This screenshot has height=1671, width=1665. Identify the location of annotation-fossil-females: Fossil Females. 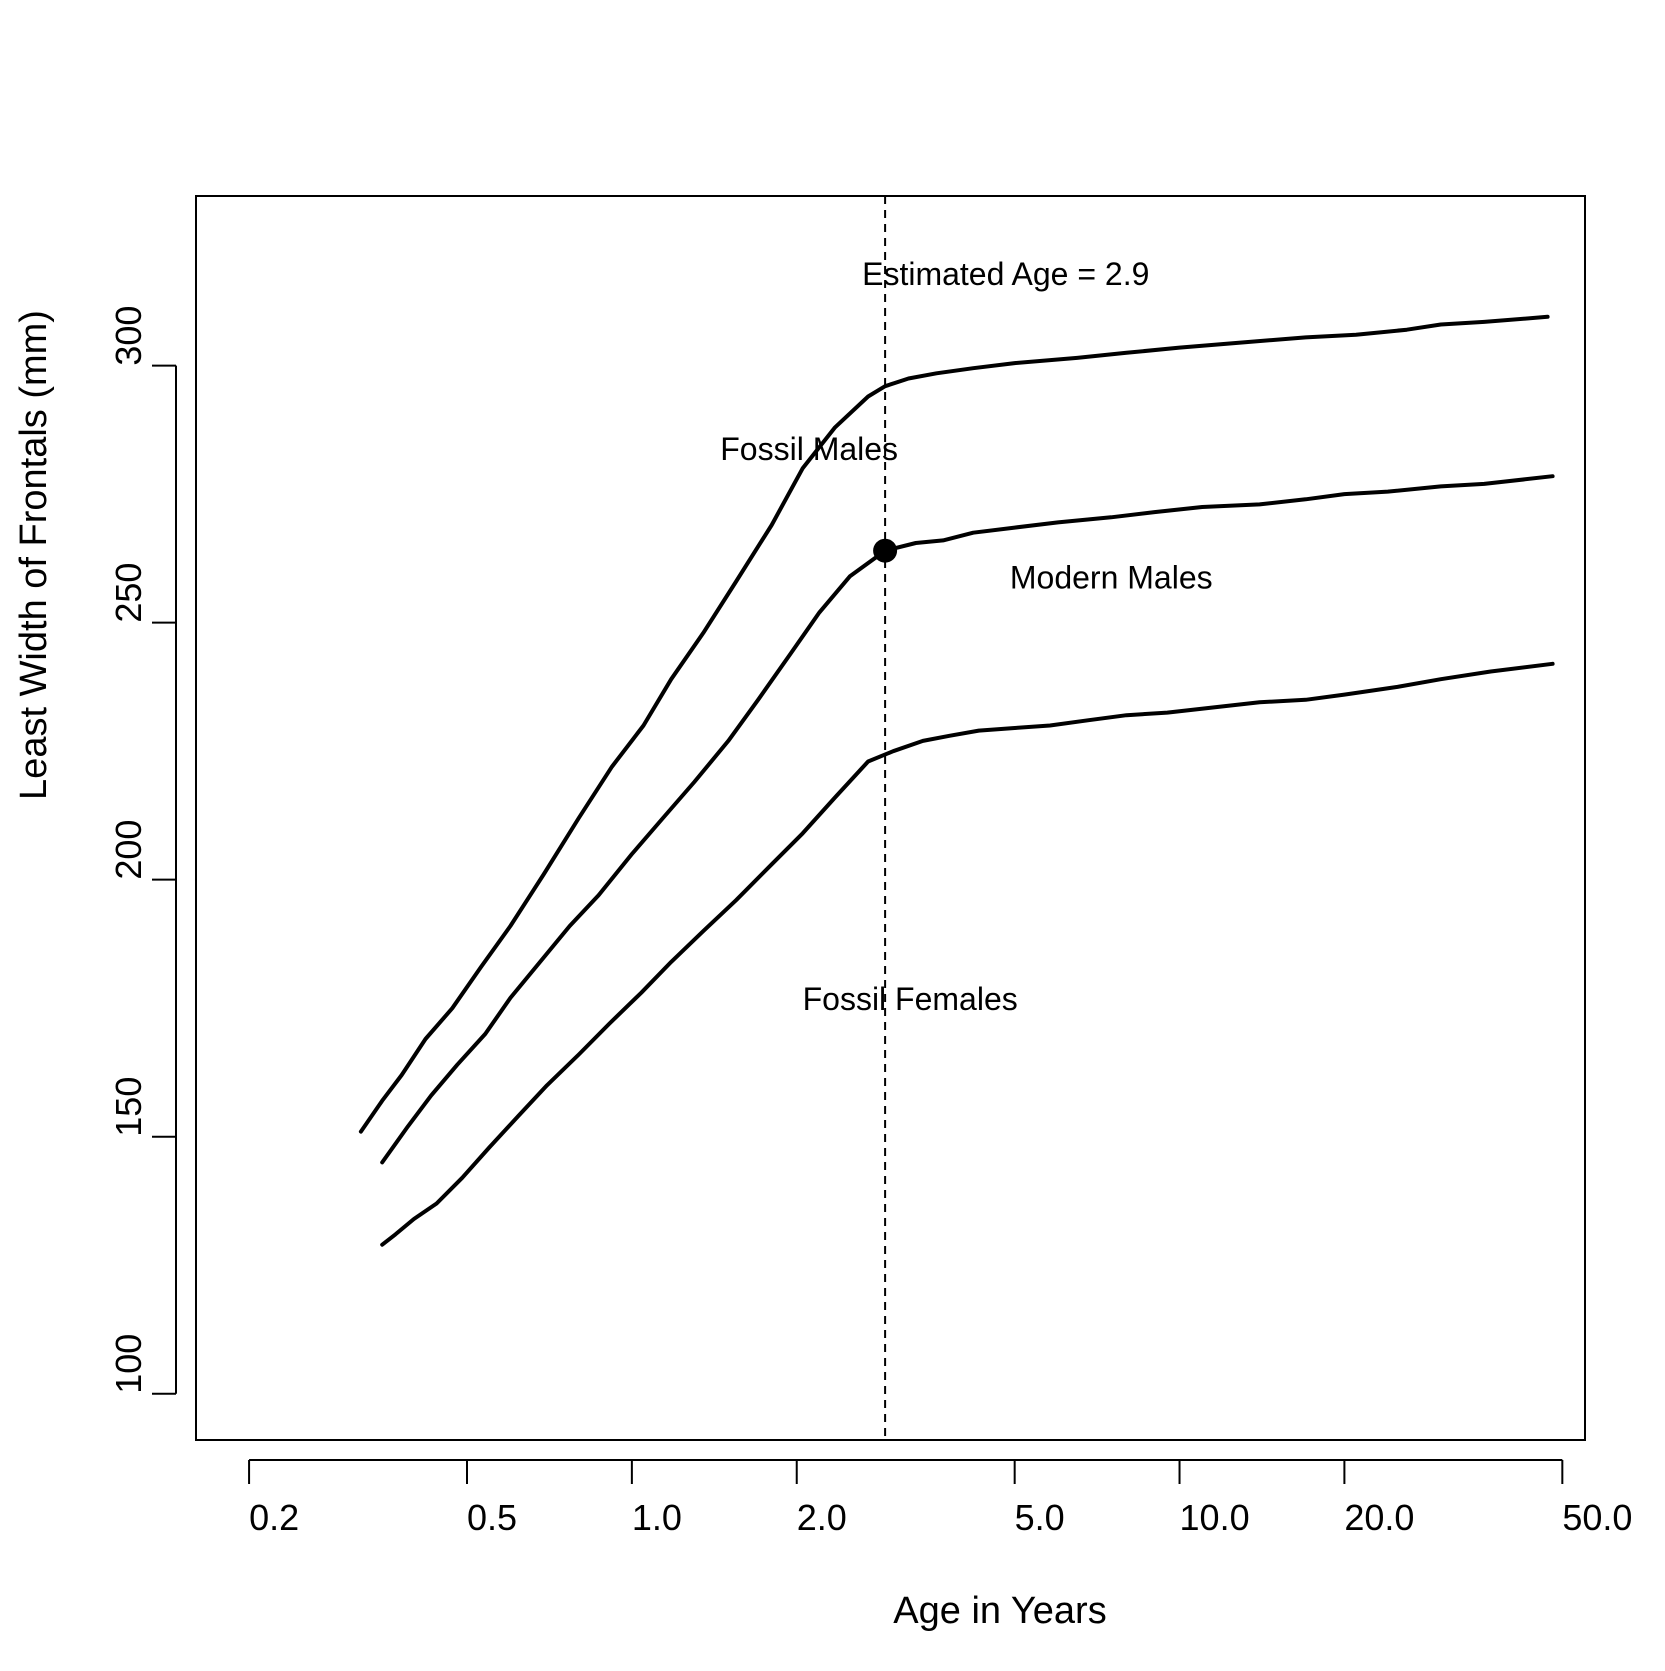
(910, 999).